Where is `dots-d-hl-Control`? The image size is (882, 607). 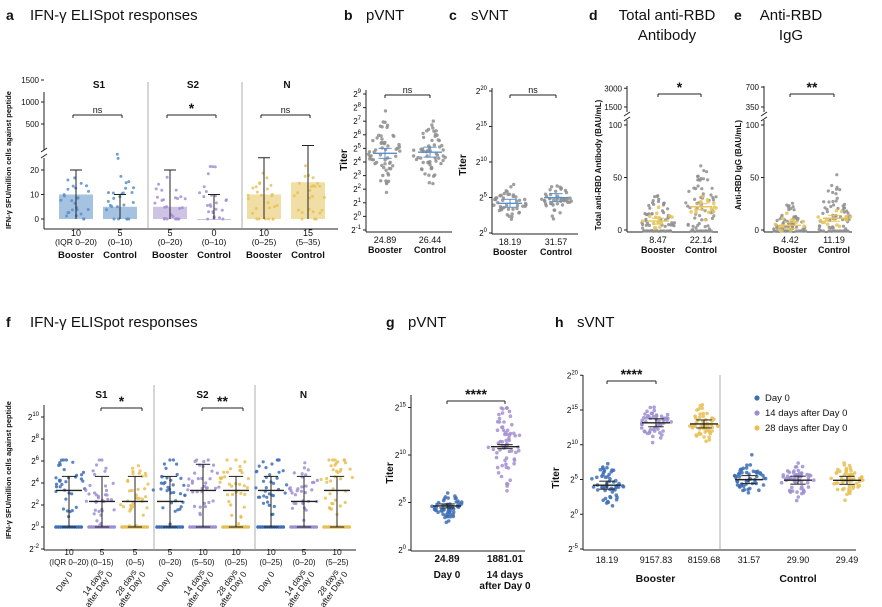 dots-d-hl-Control is located at coordinates (703, 208).